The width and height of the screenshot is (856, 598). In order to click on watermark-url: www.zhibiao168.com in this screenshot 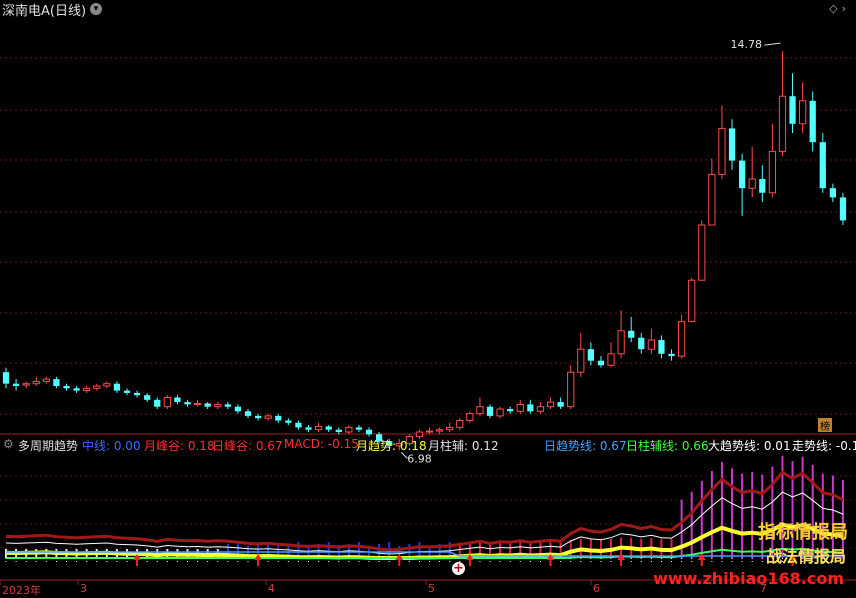, I will do `click(748, 578)`.